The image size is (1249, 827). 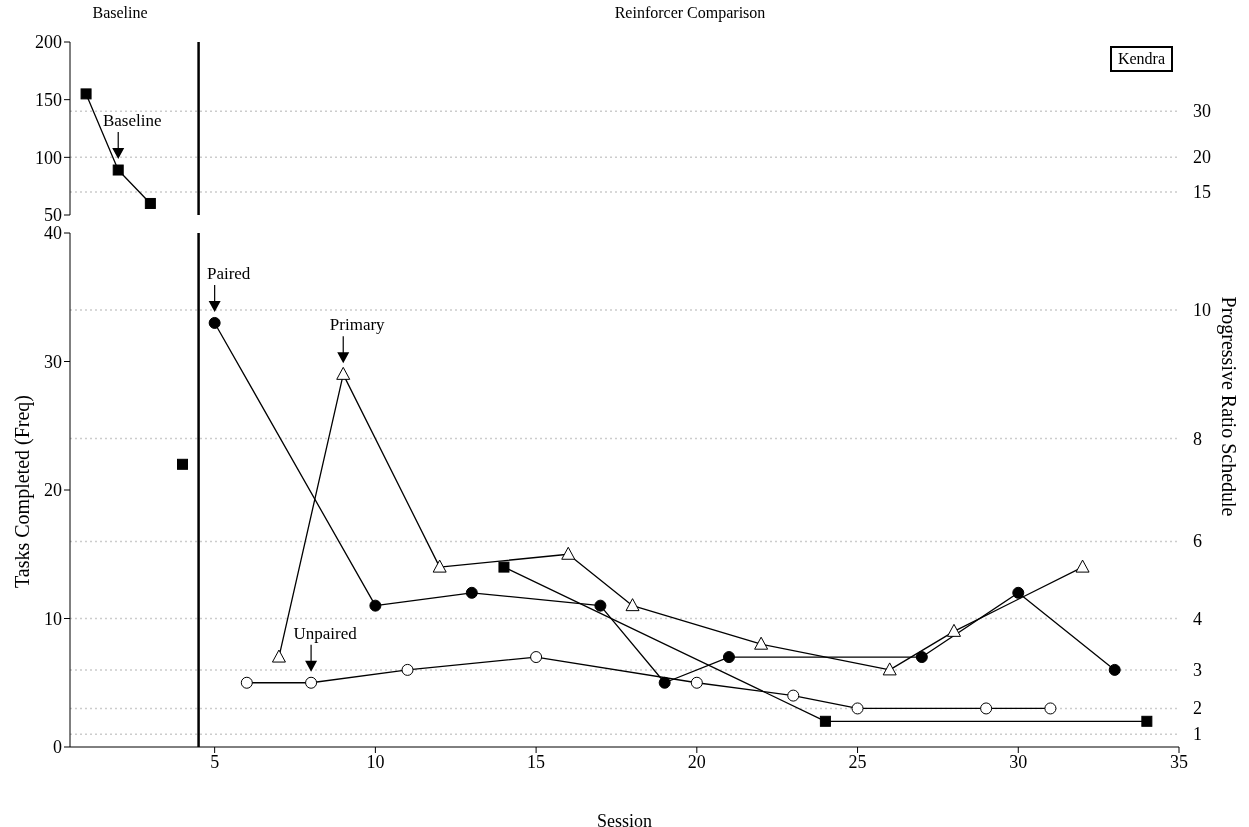 I want to click on annotation: 4, so click(x=1197, y=618).